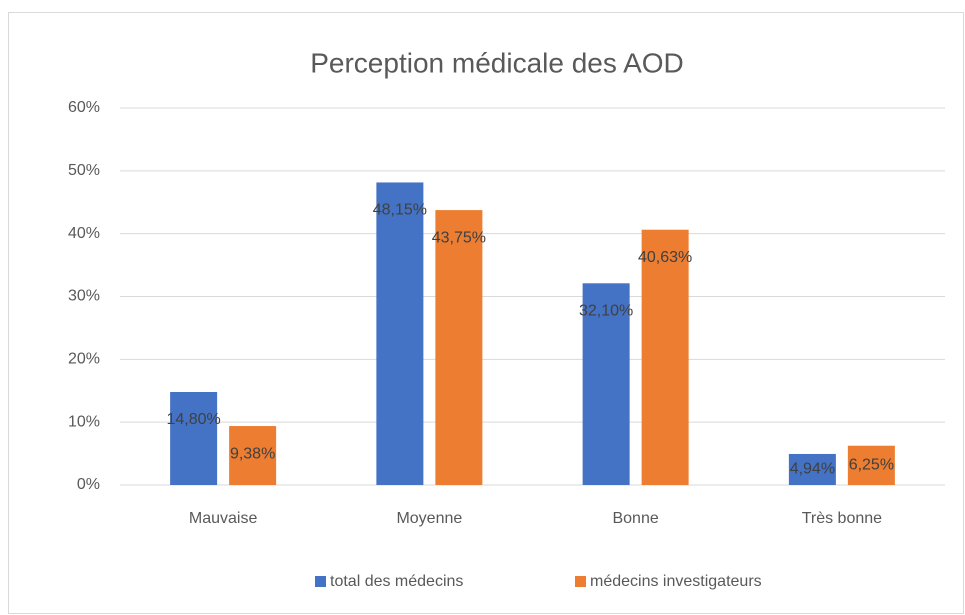 Image resolution: width=965 pixels, height=615 pixels. Describe the element at coordinates (223, 518) in the screenshot. I see `x-tick-label: Mauvaise` at that location.